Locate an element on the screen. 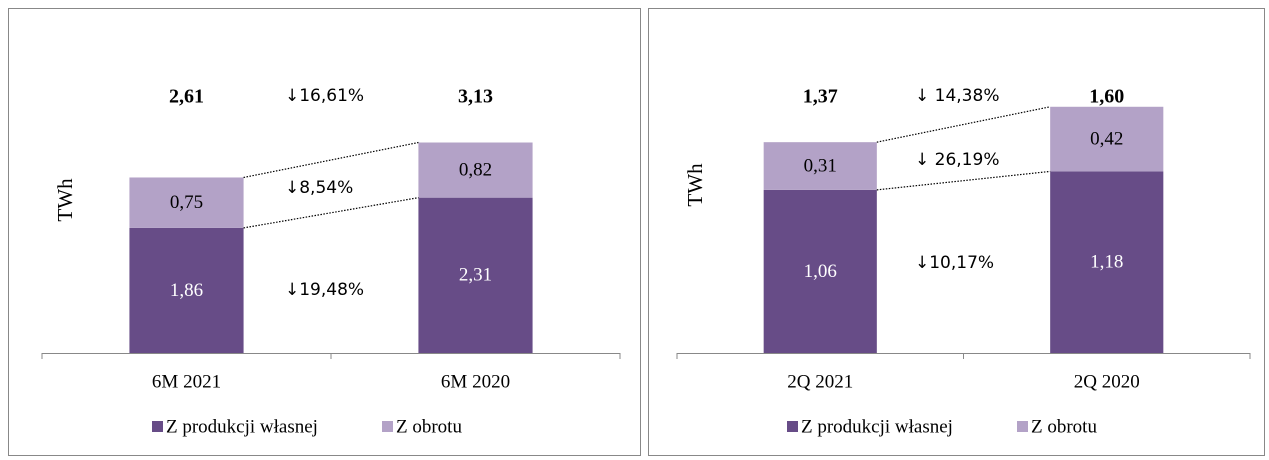 This screenshot has width=1269, height=460. data-label: 1,18 is located at coordinates (1106, 262).